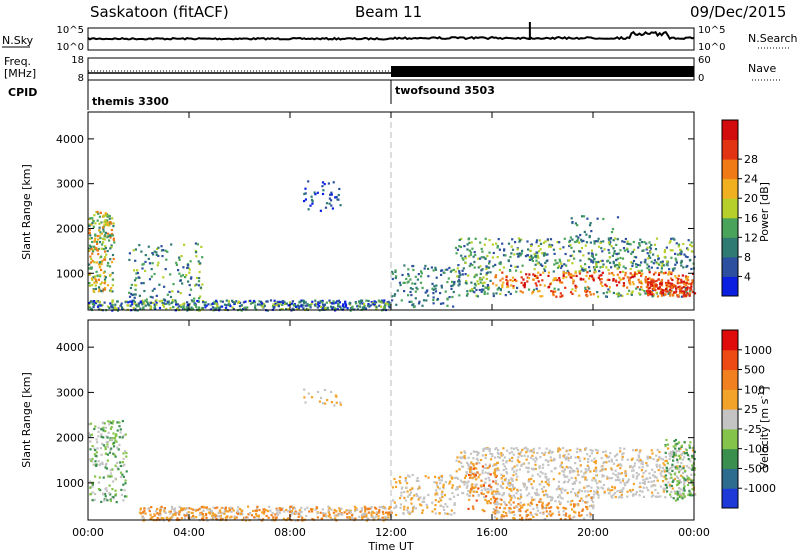 This screenshot has height=554, width=800. I want to click on velocity-cell-1905, so click(503, 516).